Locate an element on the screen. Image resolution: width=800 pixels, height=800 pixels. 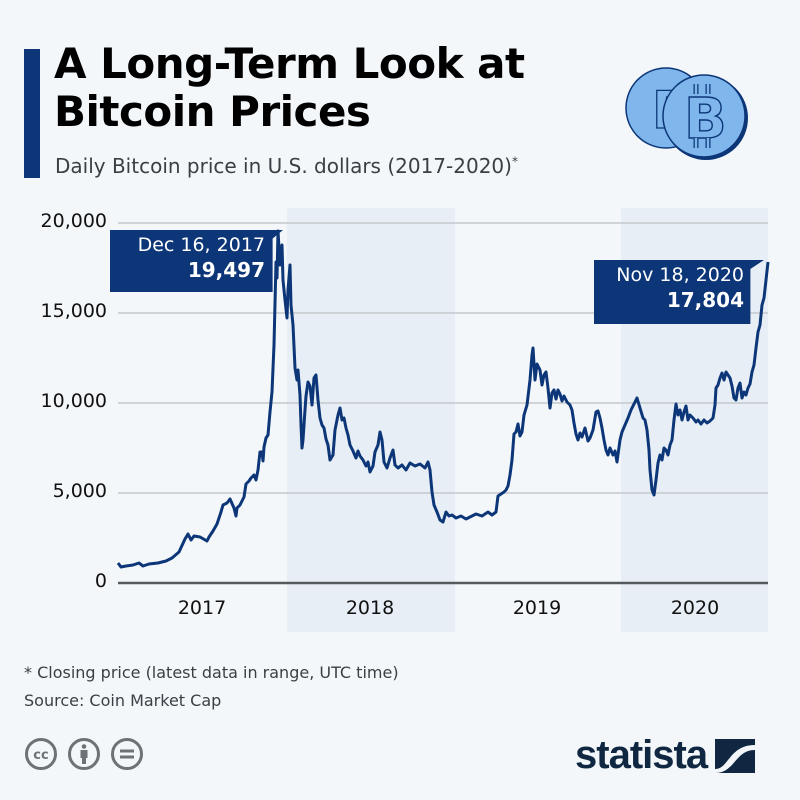
attribution-icon is located at coordinates (84, 754).